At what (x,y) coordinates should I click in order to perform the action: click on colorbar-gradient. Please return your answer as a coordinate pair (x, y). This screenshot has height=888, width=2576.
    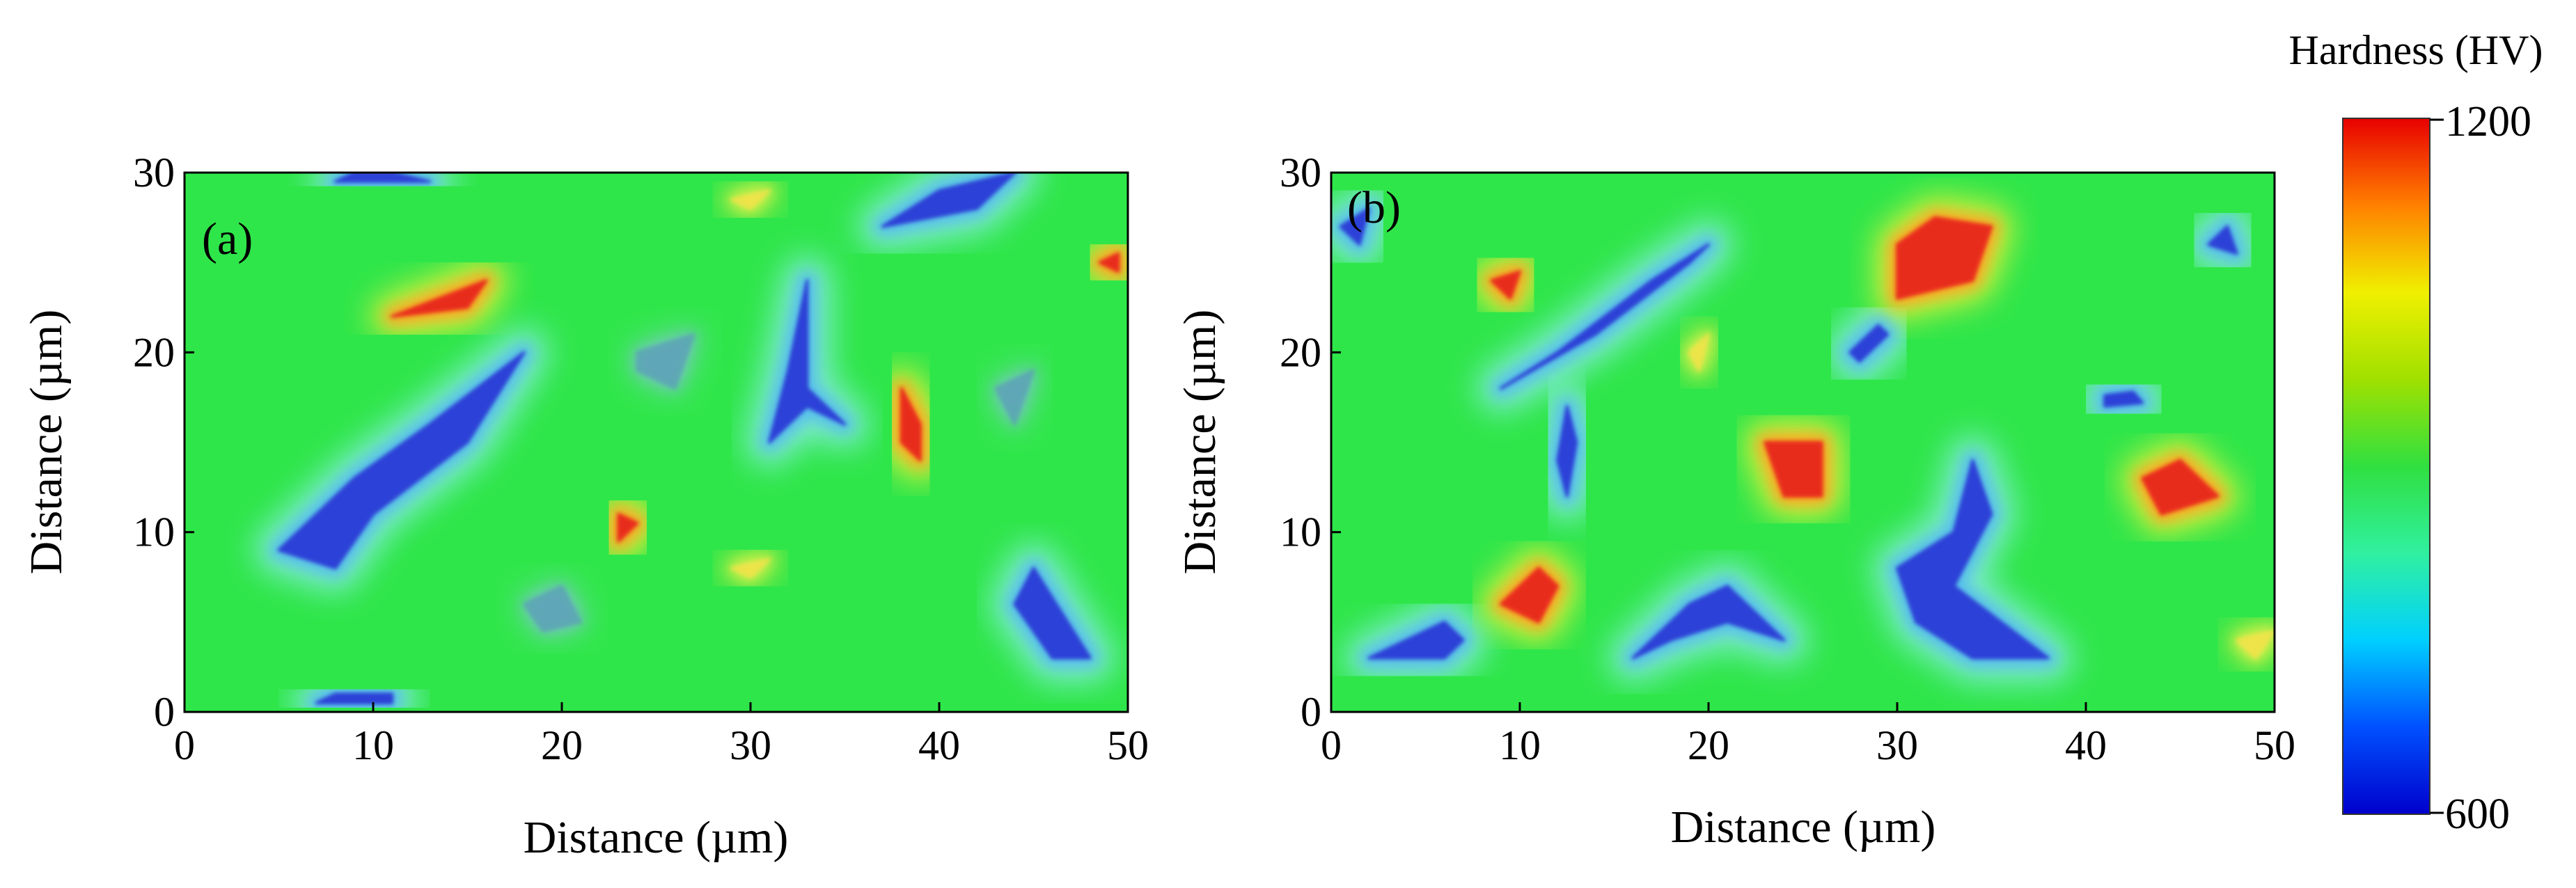
    Looking at the image, I should click on (2386, 466).